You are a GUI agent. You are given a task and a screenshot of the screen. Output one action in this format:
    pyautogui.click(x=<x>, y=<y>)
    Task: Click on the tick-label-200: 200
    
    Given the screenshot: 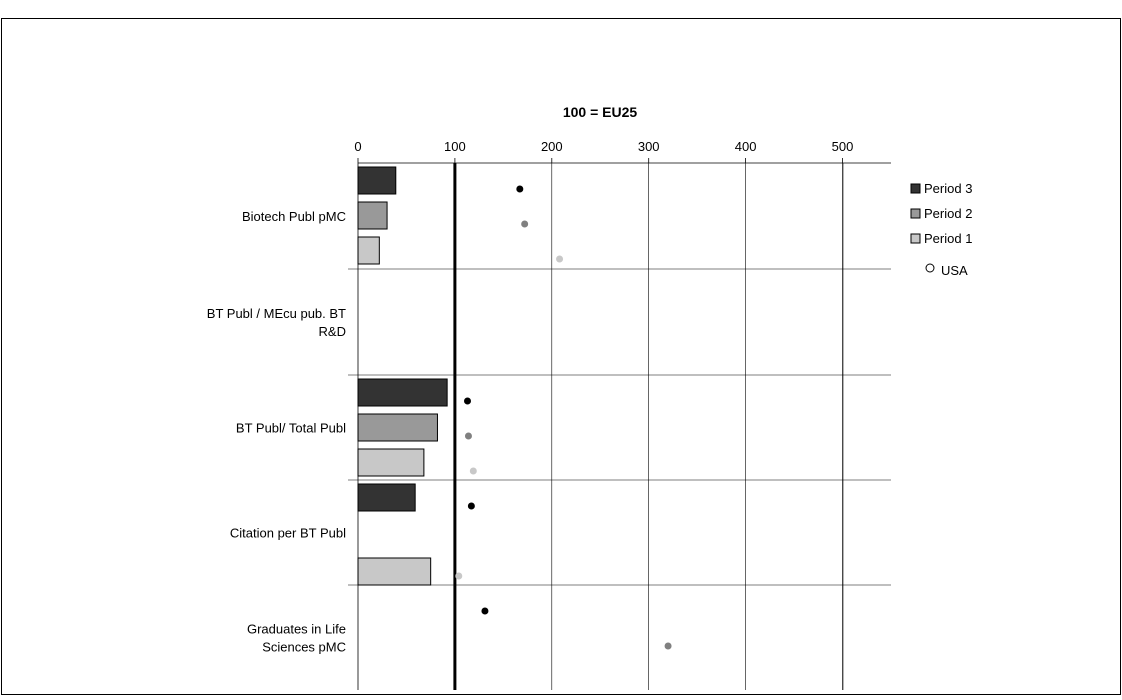 What is the action you would take?
    pyautogui.click(x=552, y=146)
    